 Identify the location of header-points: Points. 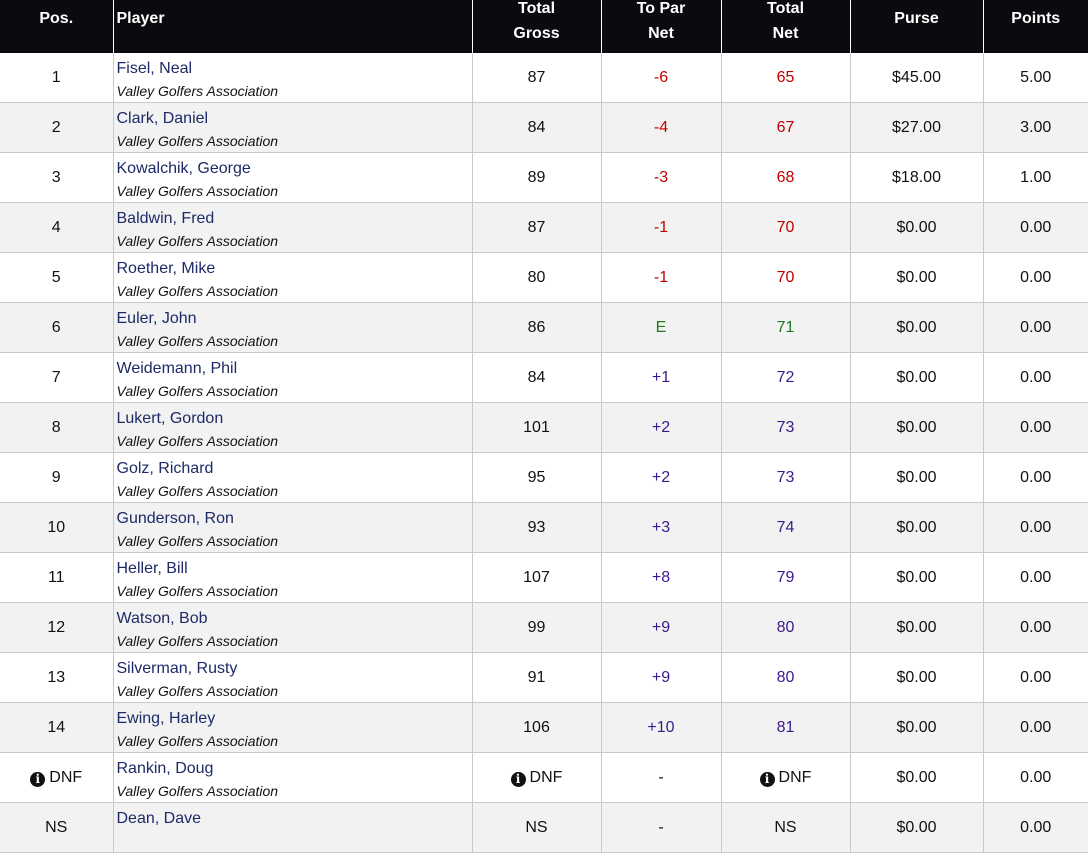
(1035, 26).